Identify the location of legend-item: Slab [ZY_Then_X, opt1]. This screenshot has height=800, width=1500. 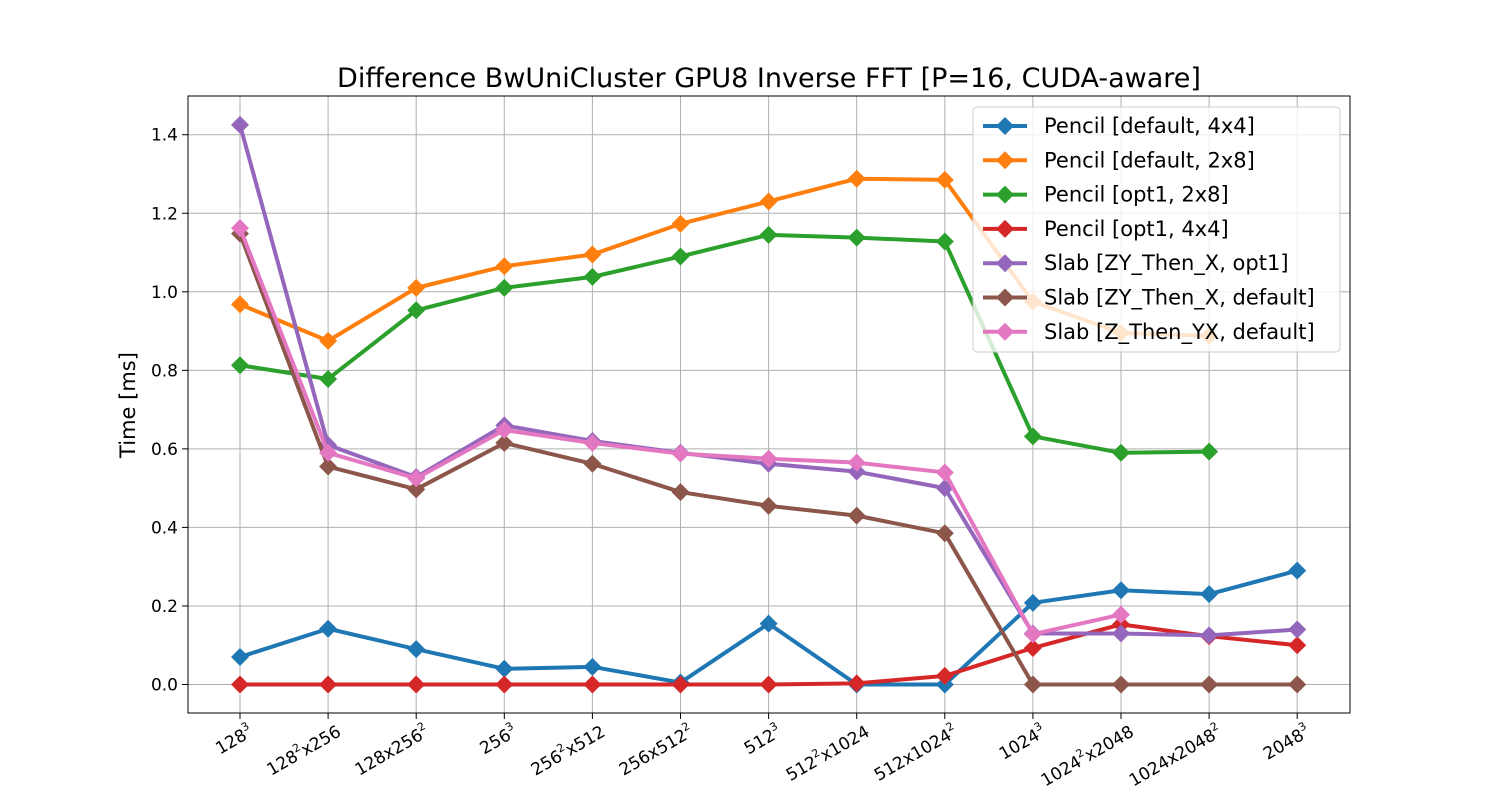
(1136, 263).